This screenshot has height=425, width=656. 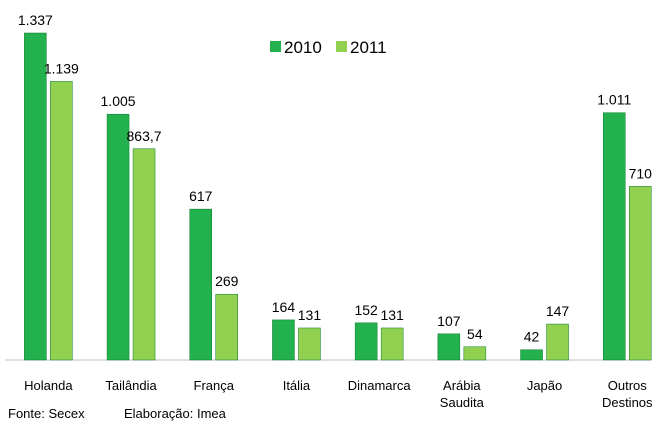 What do you see at coordinates (449, 321) in the screenshot?
I see `value-label: 107` at bounding box center [449, 321].